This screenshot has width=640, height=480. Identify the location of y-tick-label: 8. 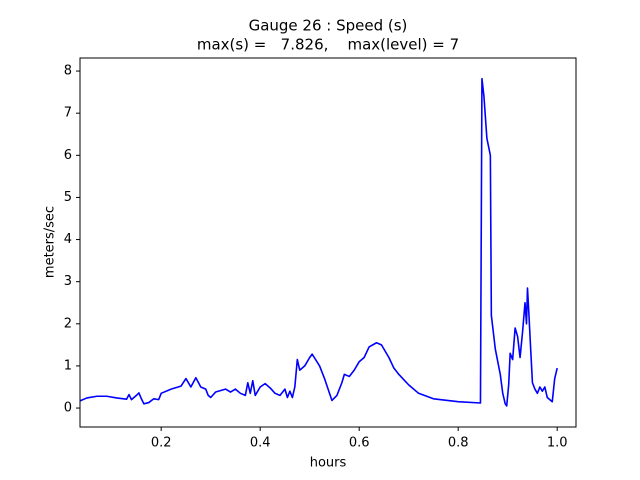
(68, 71).